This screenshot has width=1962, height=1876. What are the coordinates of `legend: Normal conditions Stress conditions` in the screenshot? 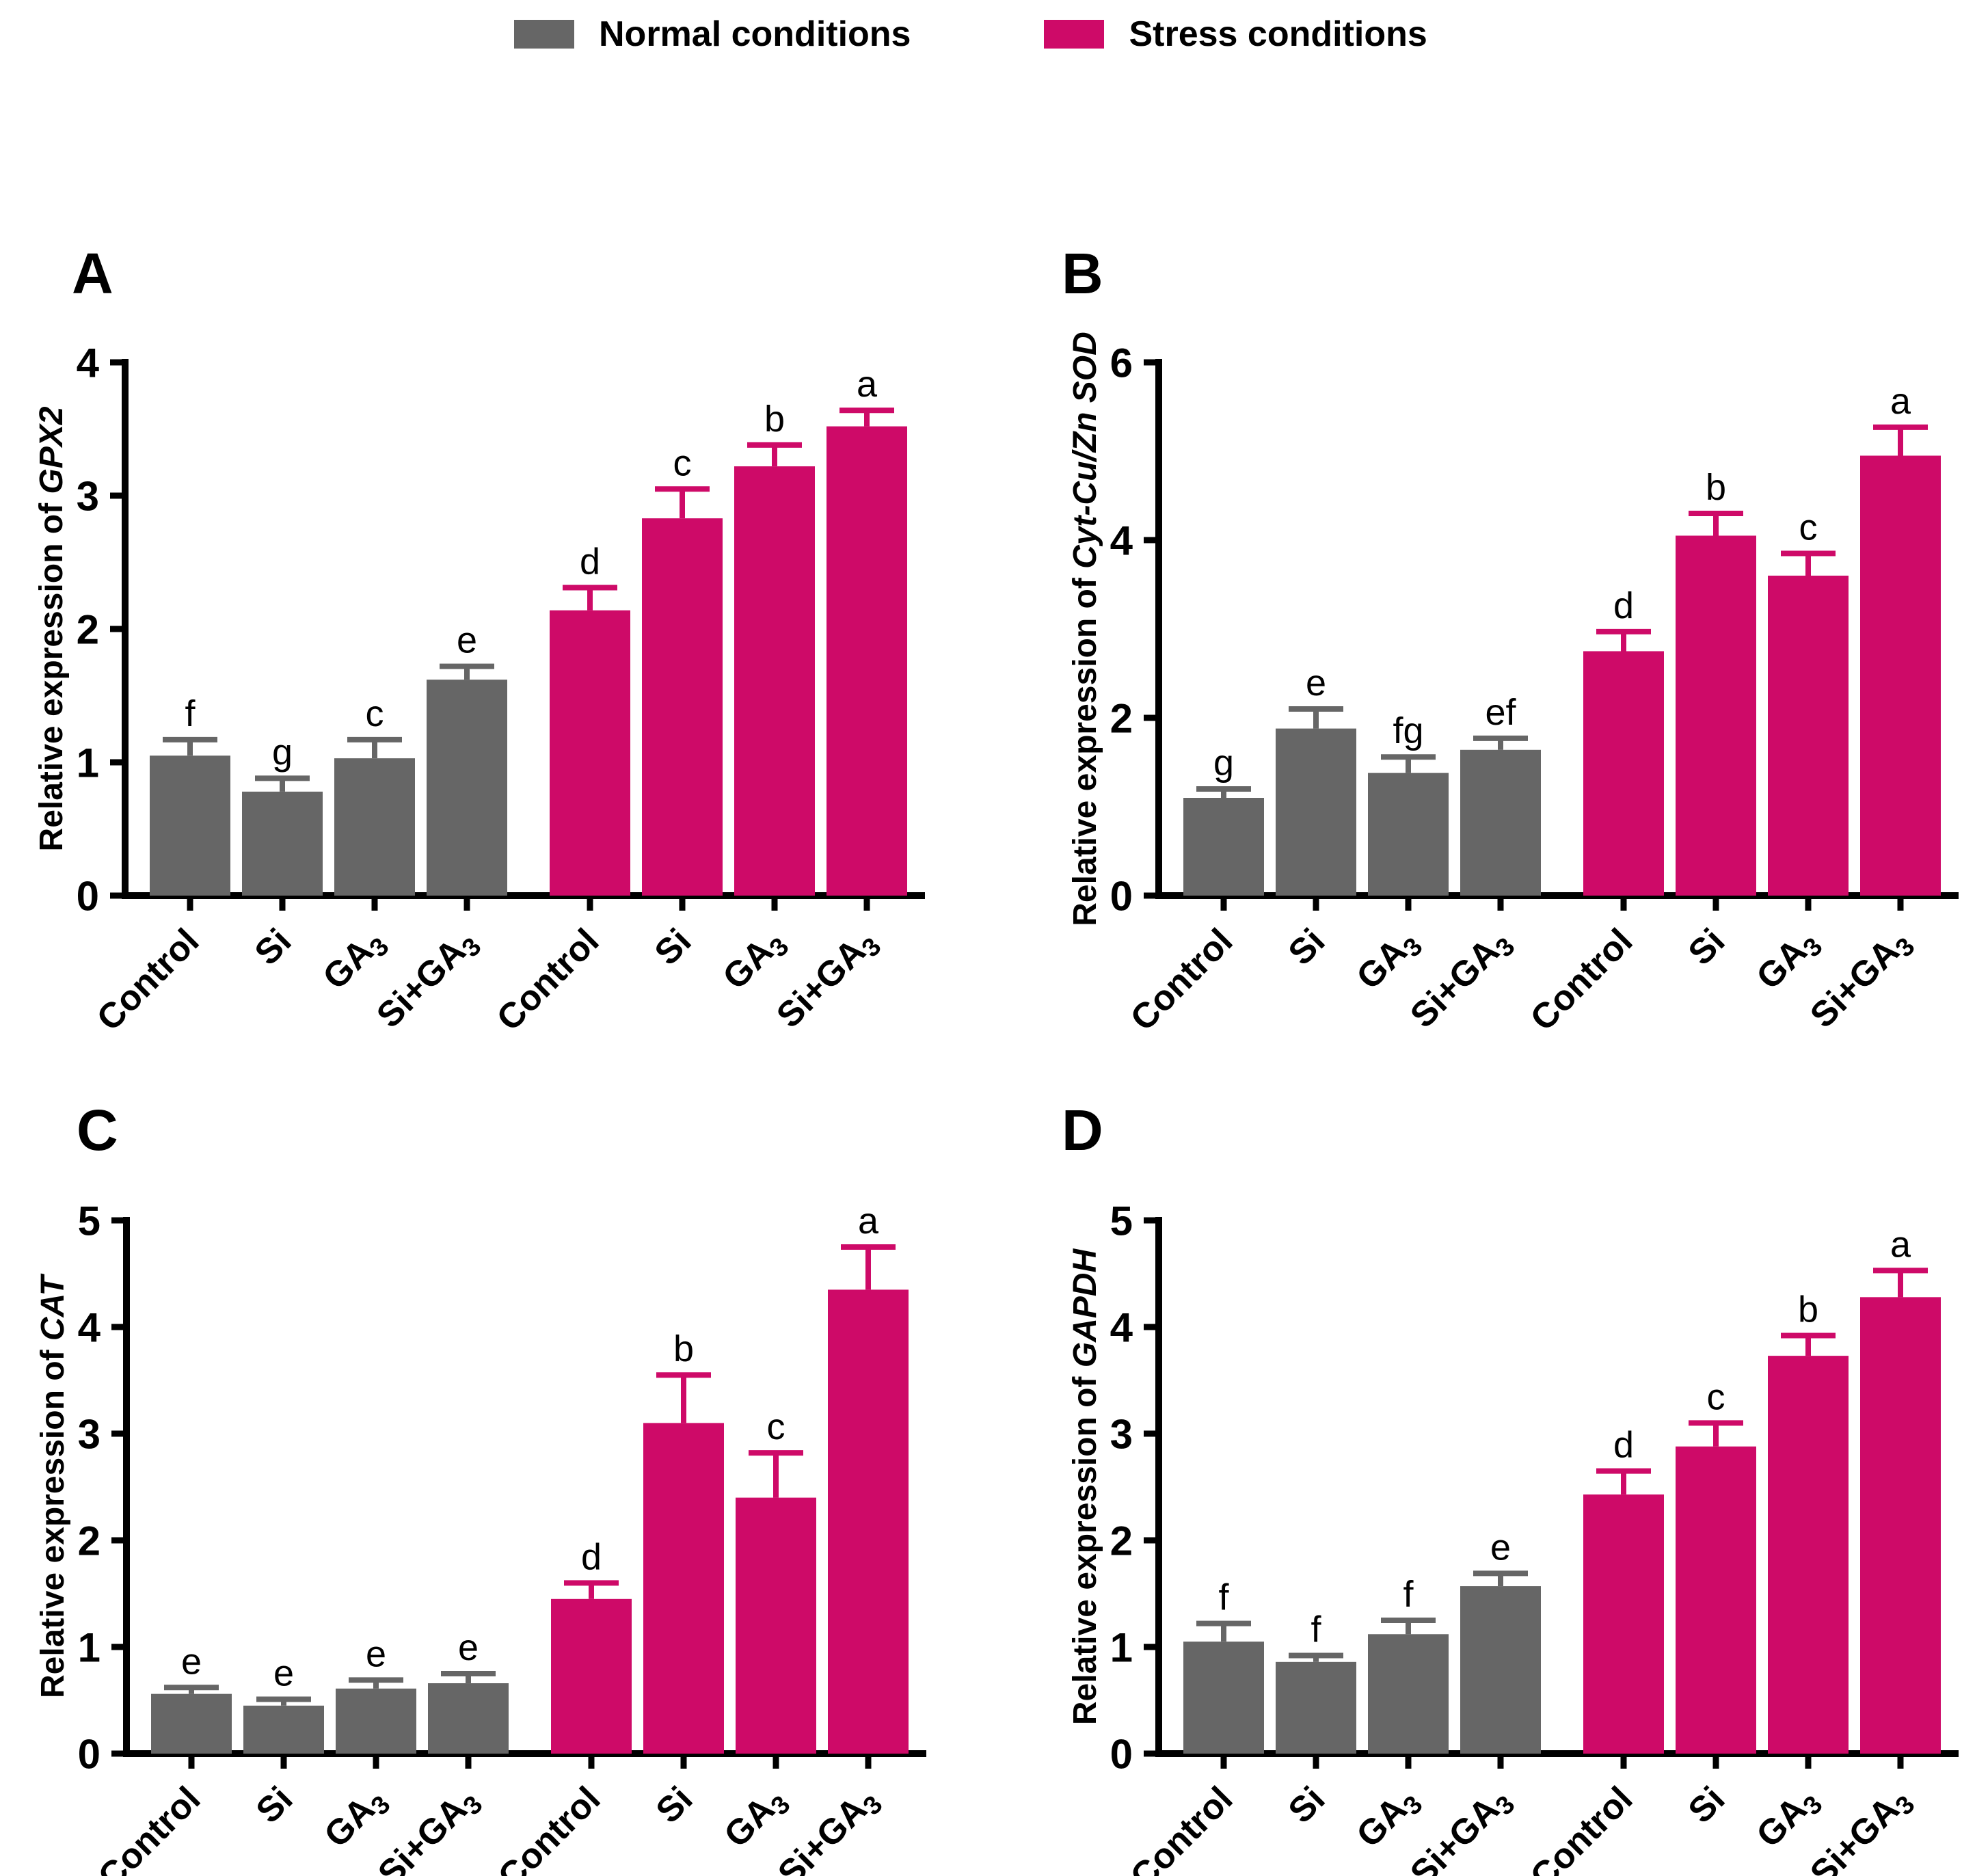 It's located at (970, 34).